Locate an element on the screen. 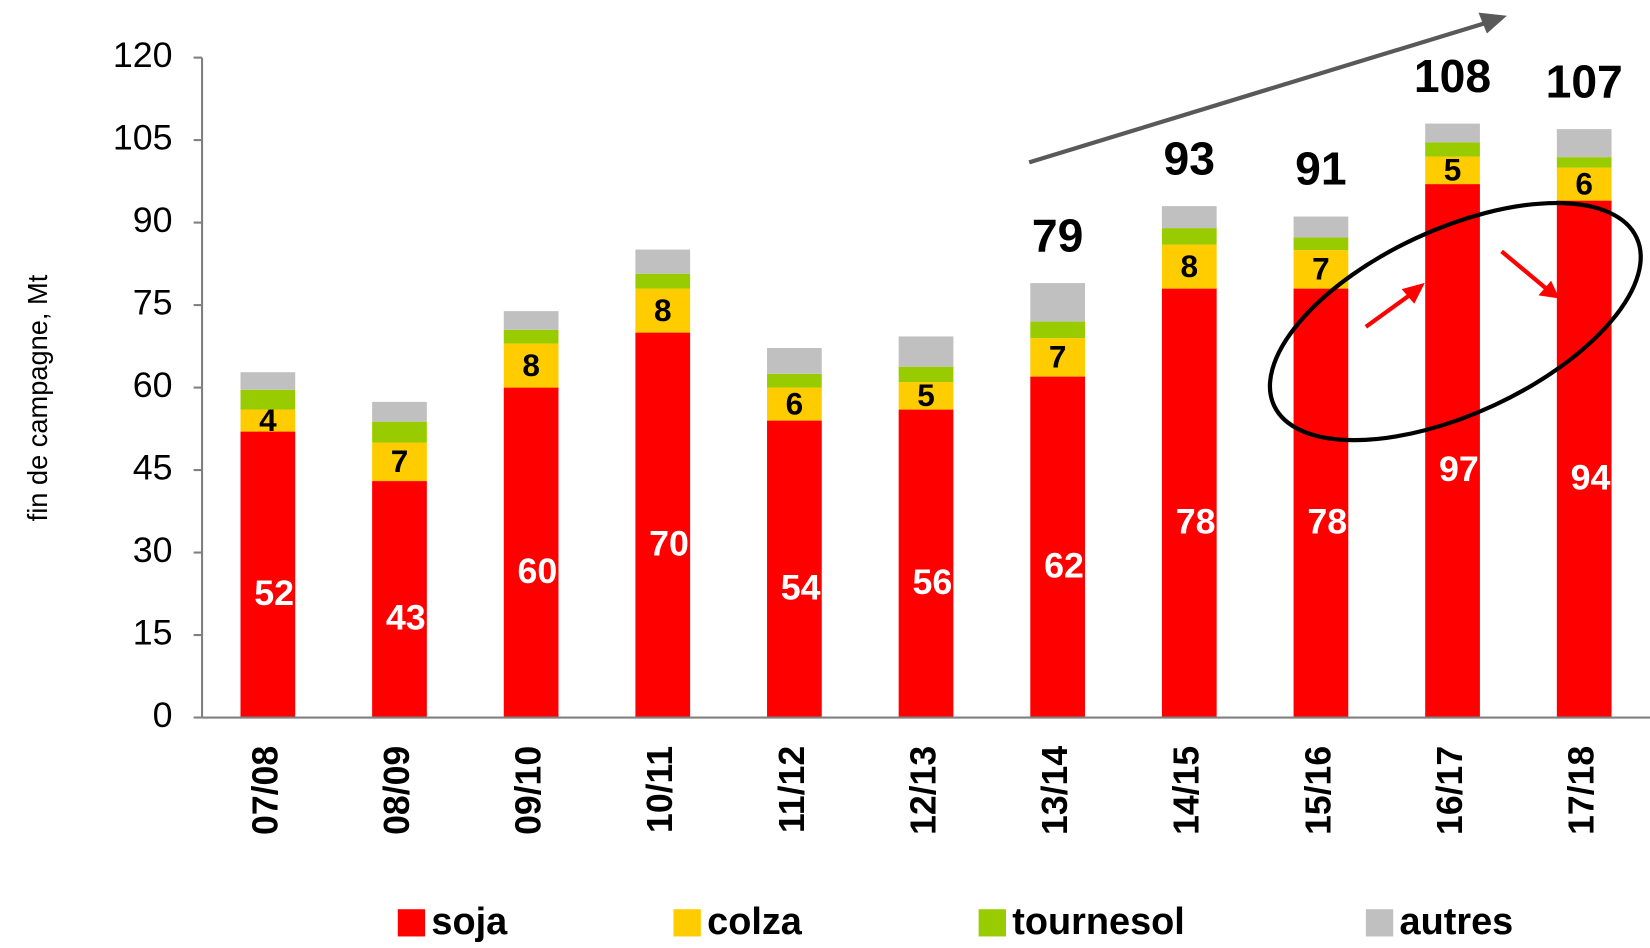 Image resolution: width=1650 pixels, height=948 pixels. total-label: 79 is located at coordinates (1057, 235).